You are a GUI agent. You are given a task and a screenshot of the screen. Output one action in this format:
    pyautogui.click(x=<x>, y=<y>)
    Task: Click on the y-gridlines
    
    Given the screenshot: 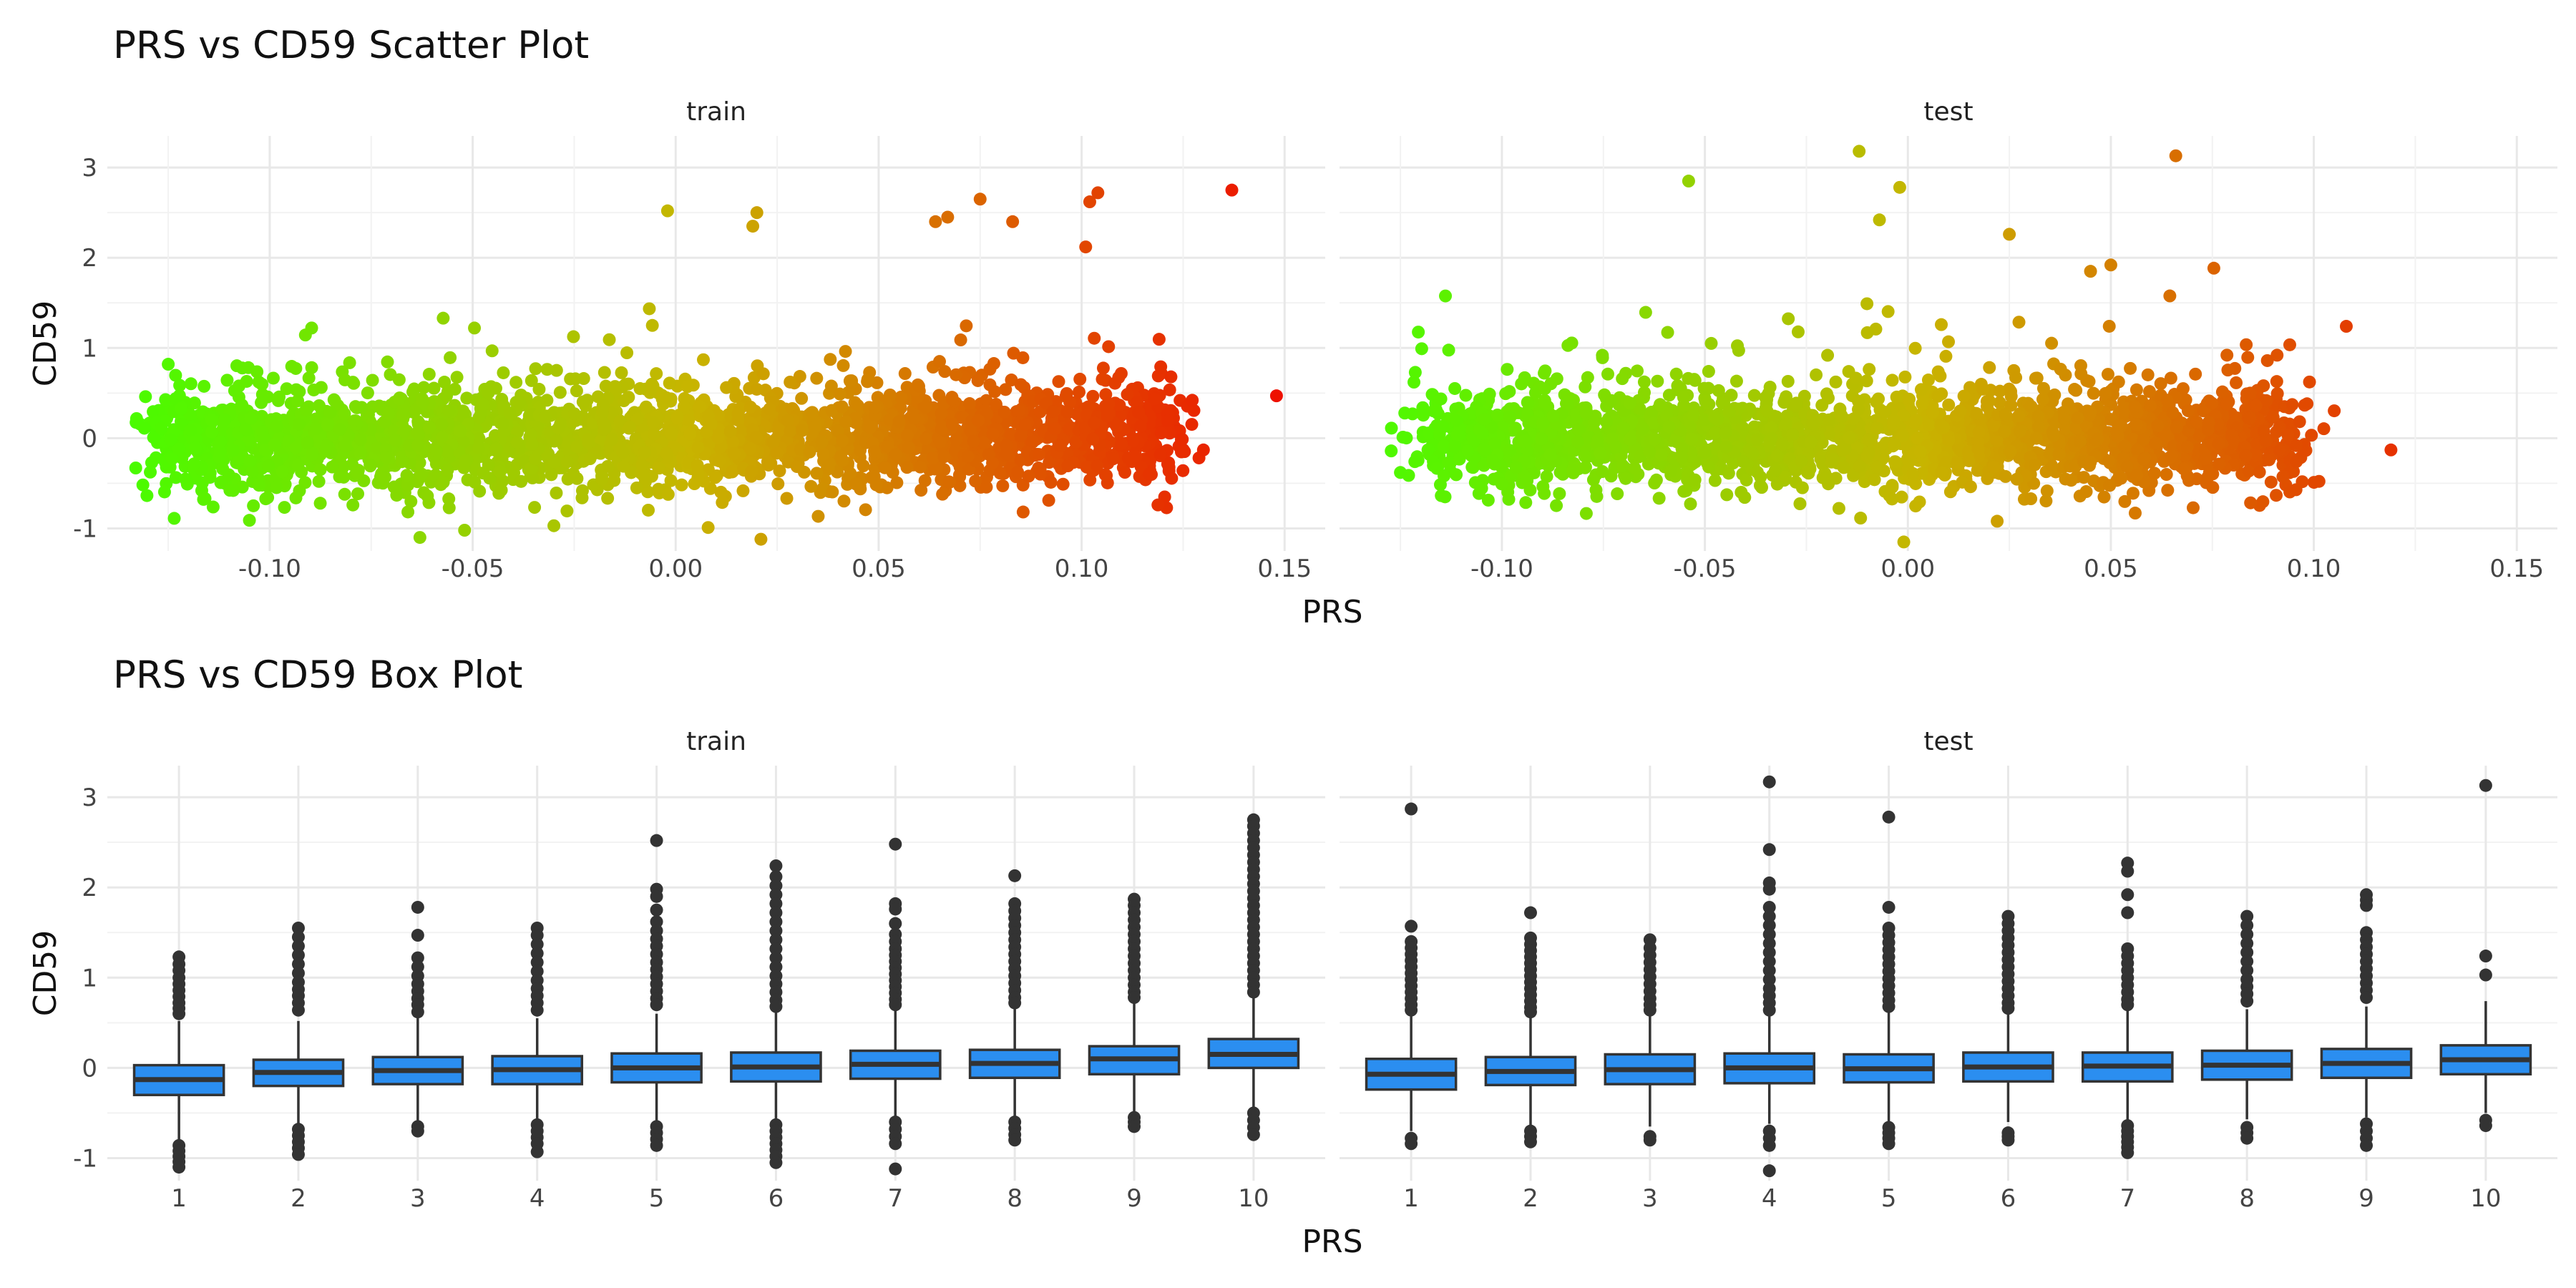 What is the action you would take?
    pyautogui.click(x=1948, y=348)
    